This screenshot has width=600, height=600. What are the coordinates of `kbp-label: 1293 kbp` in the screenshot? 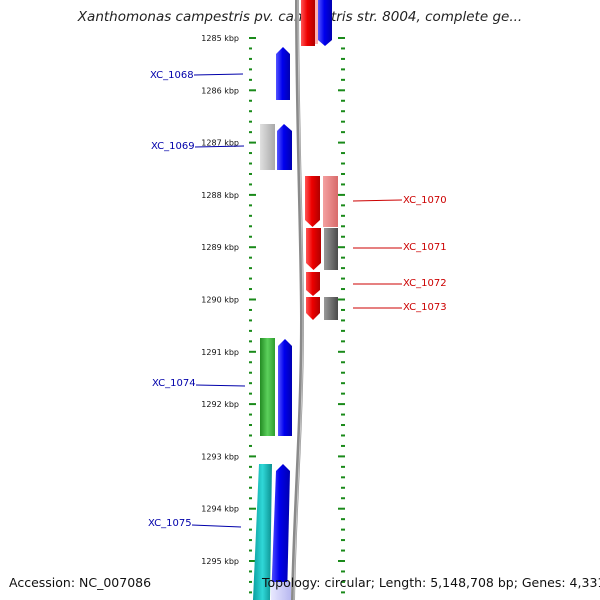 It's located at (220, 456).